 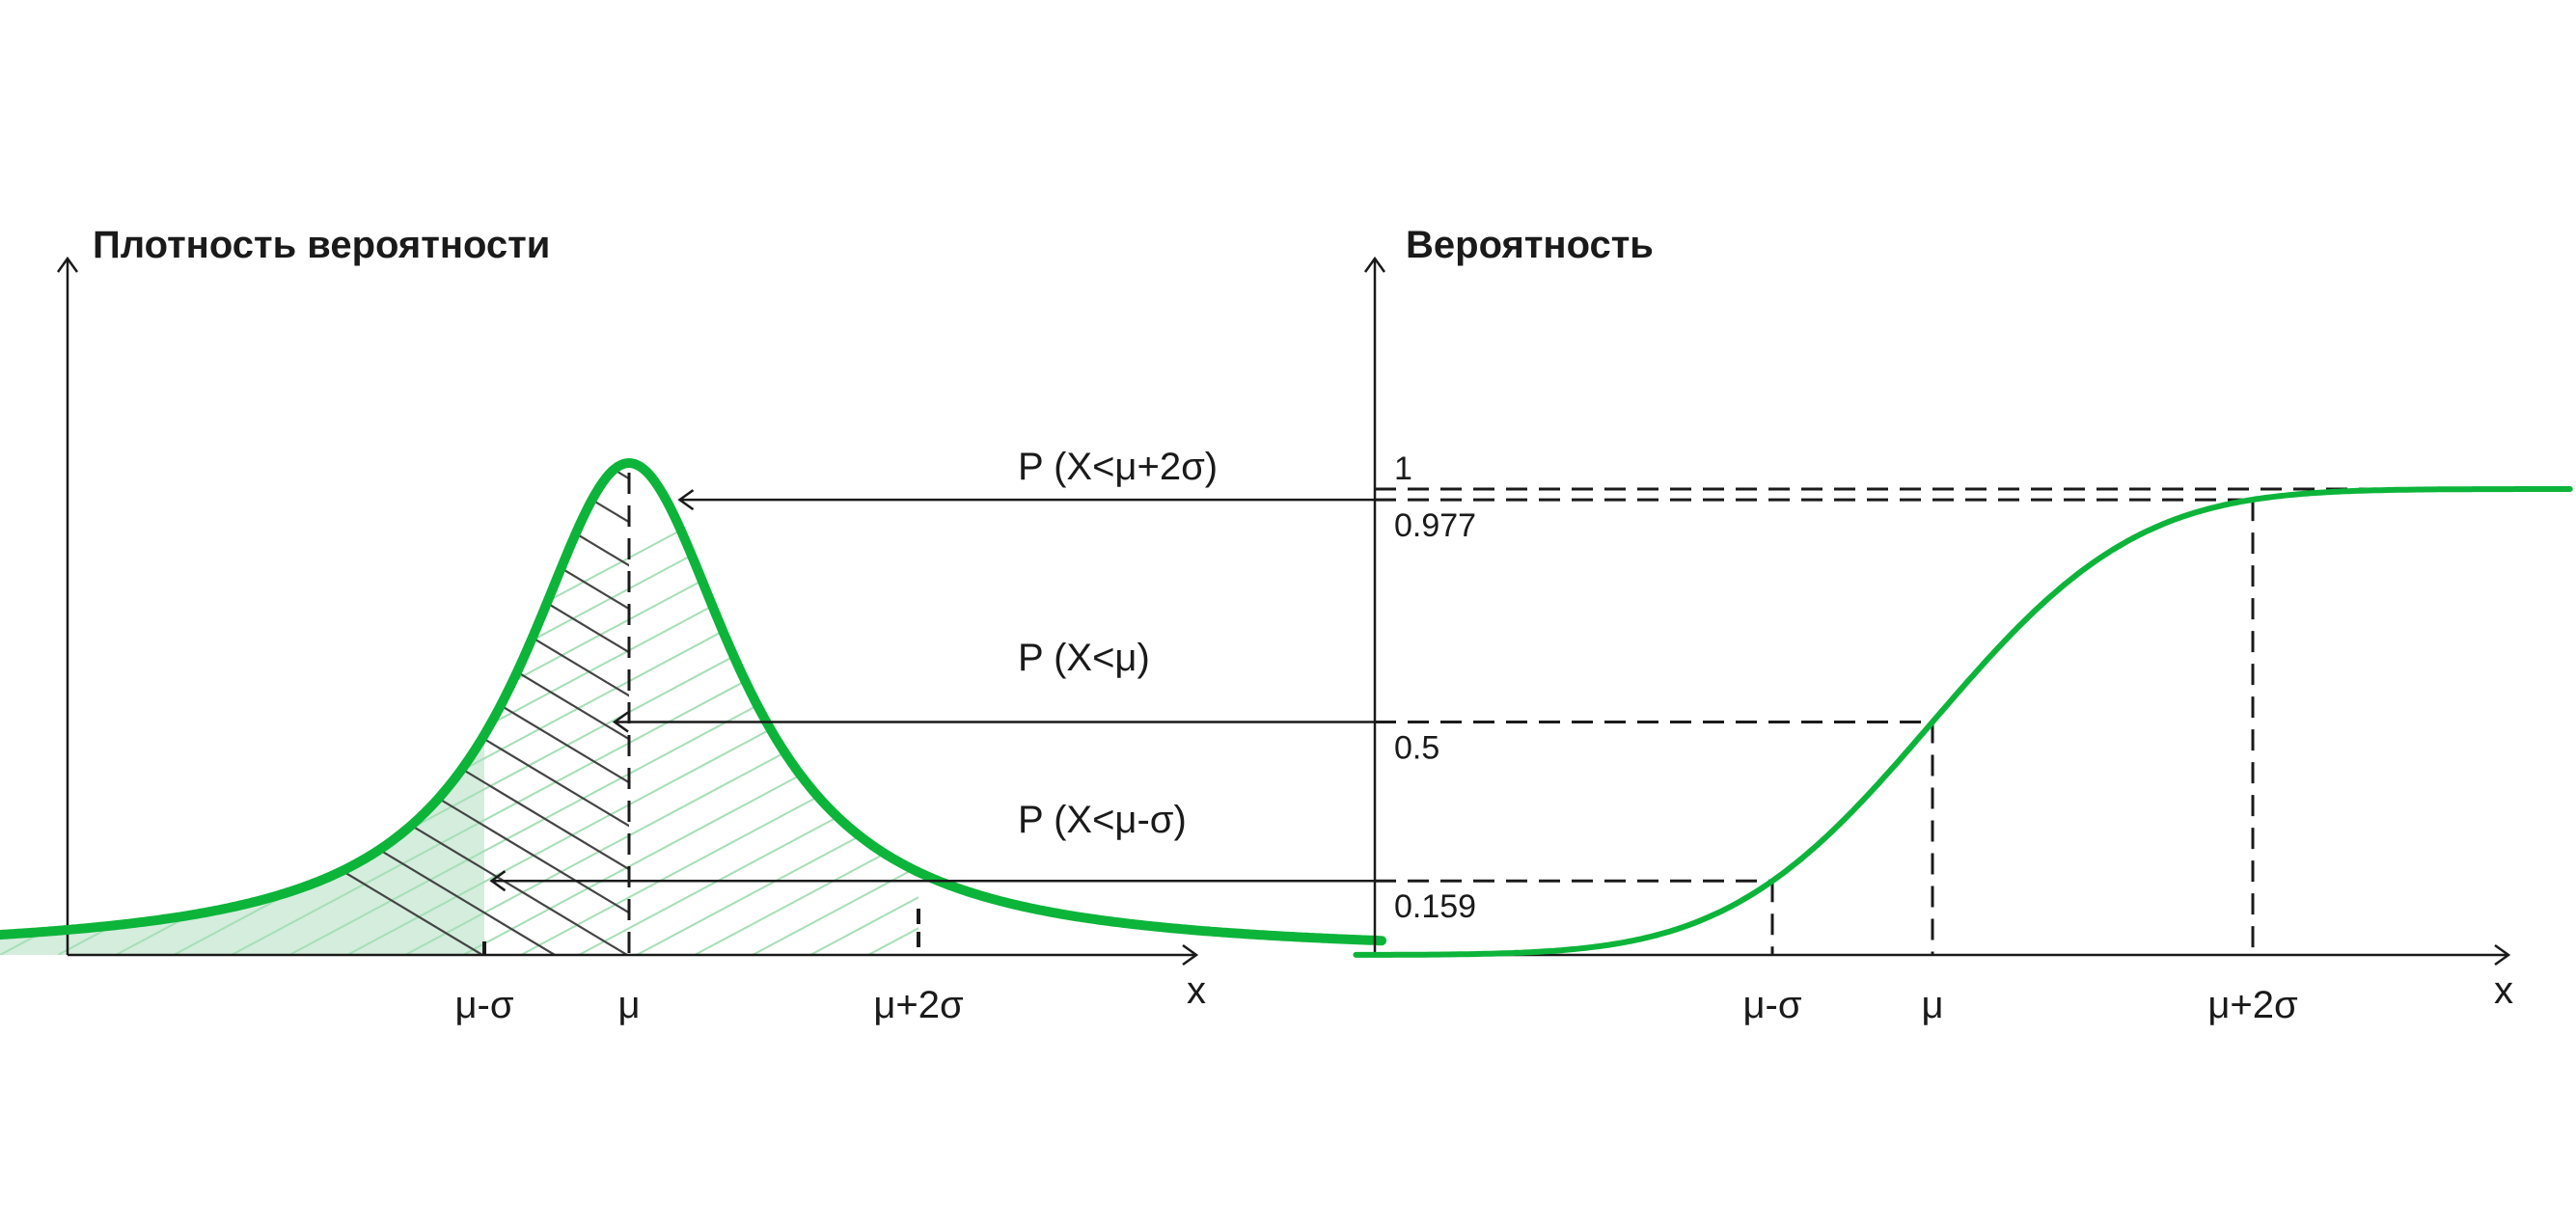 I want to click on cdf-tick-label-mu-minus-sigma: μ-σ, so click(x=1772, y=1005).